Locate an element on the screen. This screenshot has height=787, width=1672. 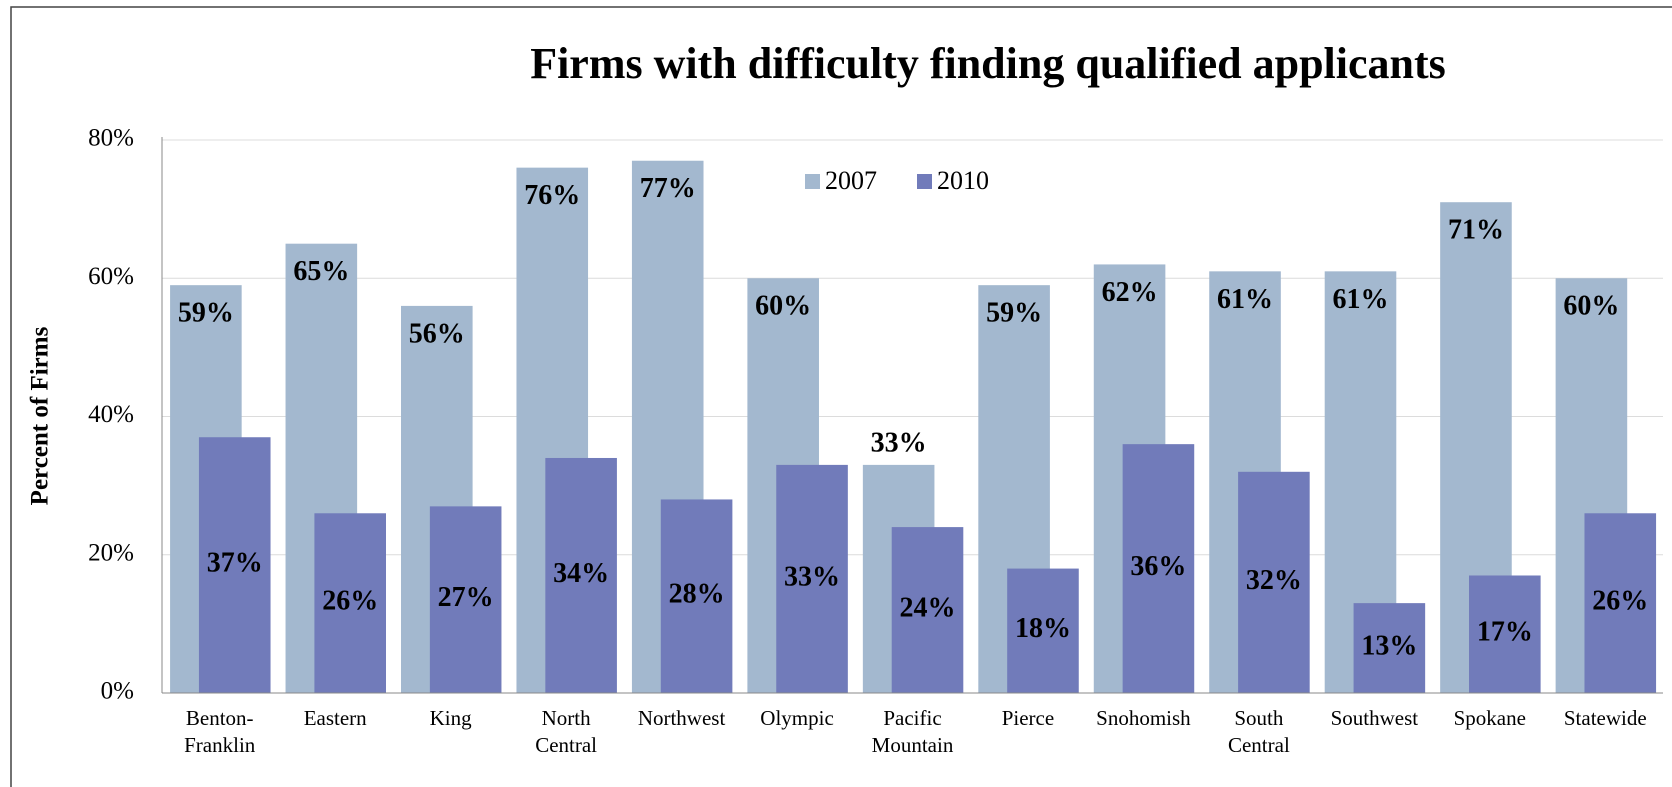
x-tick-label: Spokane is located at coordinates (1489, 718).